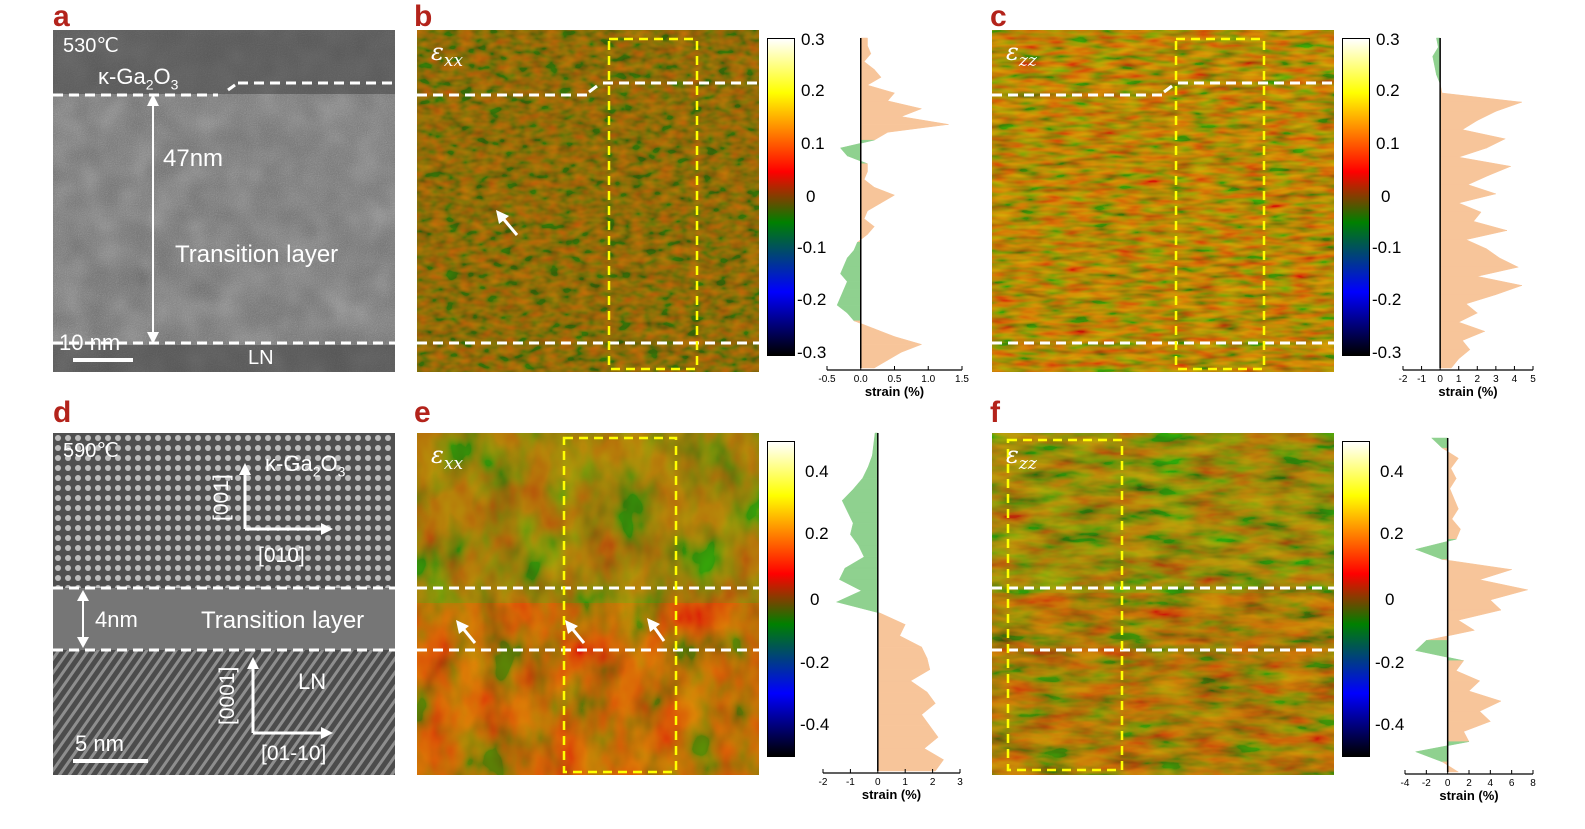 This screenshot has width=1585, height=829. I want to click on x-tick-label: 4, so click(1515, 379).